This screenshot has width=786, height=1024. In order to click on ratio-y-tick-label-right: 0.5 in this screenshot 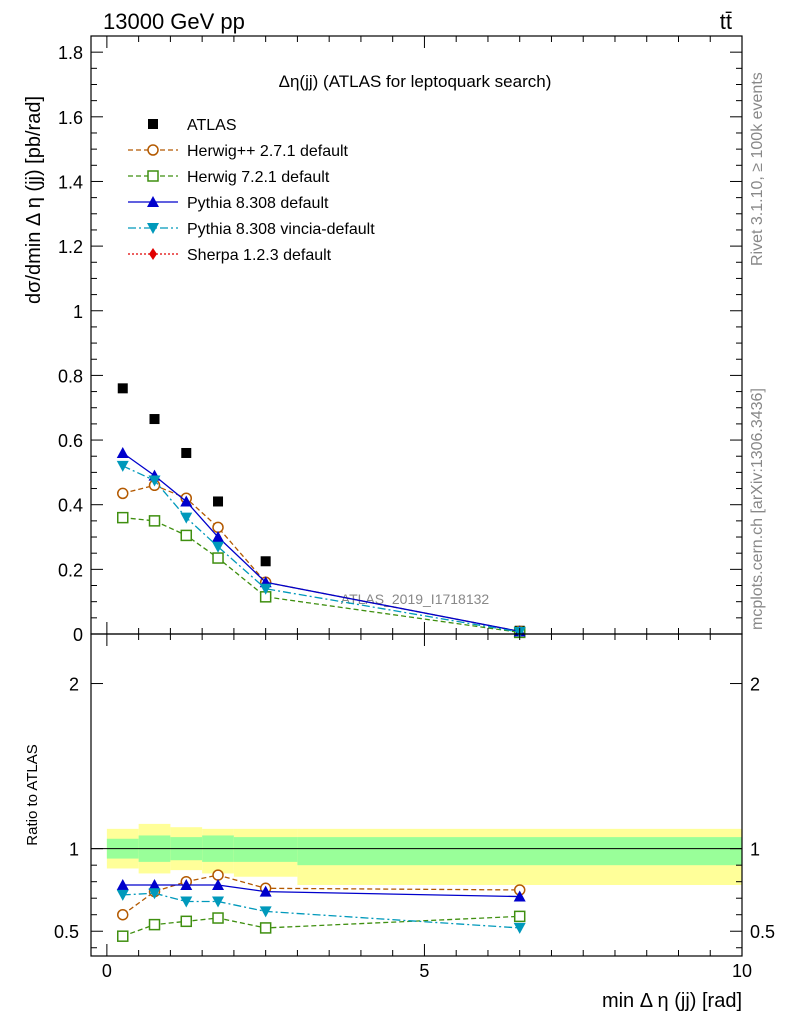, I will do `click(762, 932)`.